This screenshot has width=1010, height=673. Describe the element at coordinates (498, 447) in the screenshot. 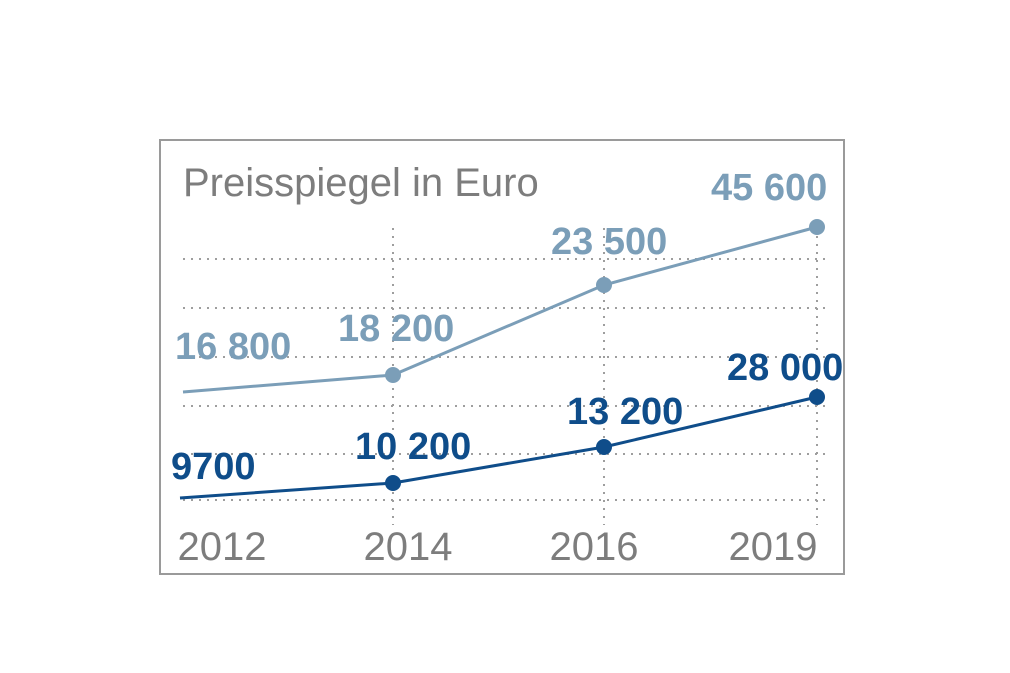

I see `series-1-line` at that location.